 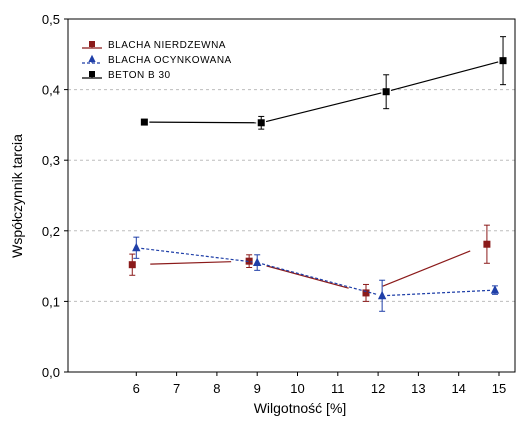 What do you see at coordinates (257, 388) in the screenshot?
I see `x-tick-label: 9` at bounding box center [257, 388].